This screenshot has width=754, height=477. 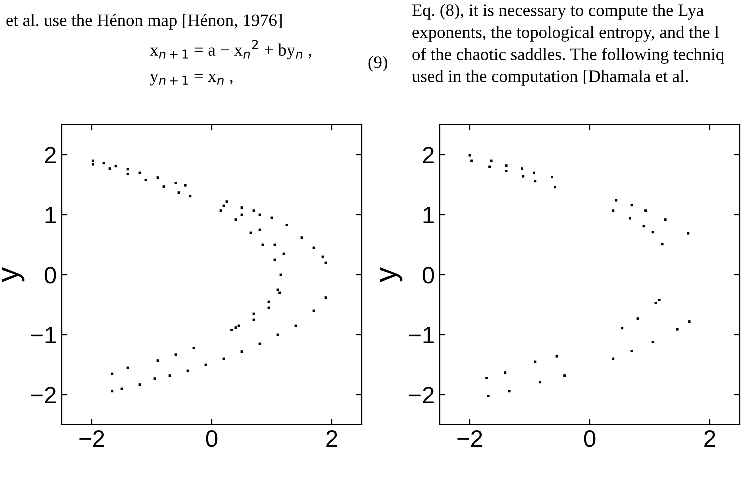 What do you see at coordinates (568, 56) in the screenshot?
I see `text: of the chaotic saddles. The following techniq` at bounding box center [568, 56].